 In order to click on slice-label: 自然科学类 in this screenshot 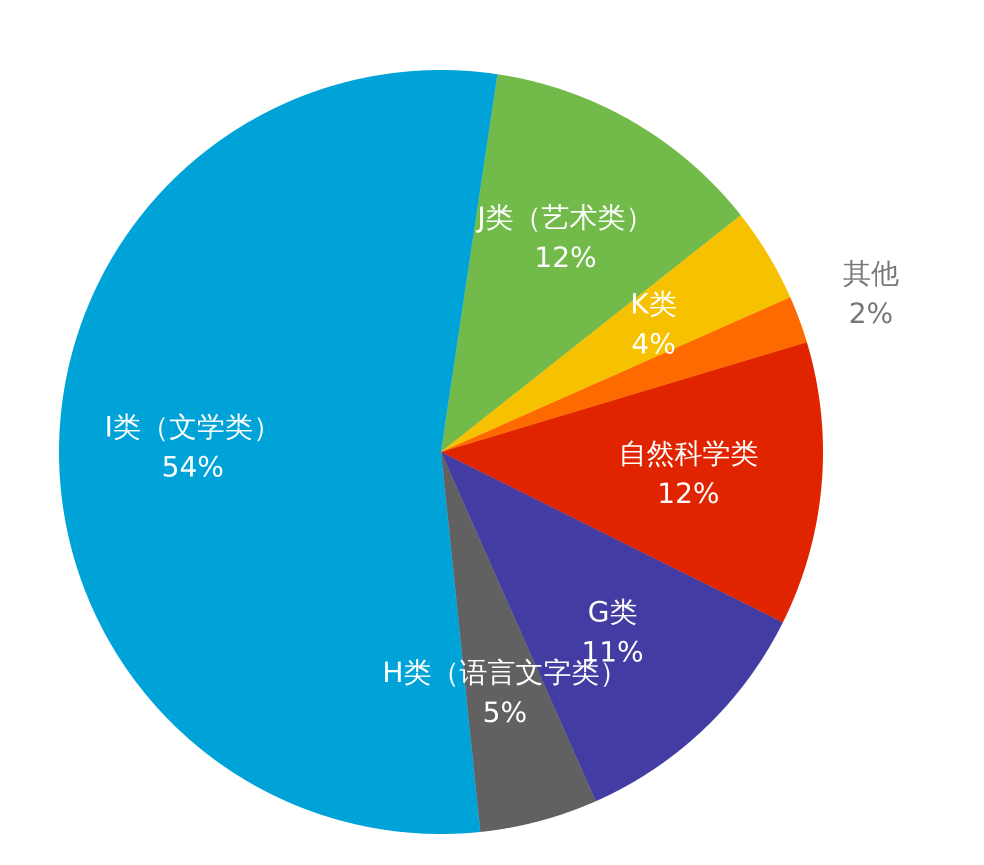, I will do `click(688, 453)`.